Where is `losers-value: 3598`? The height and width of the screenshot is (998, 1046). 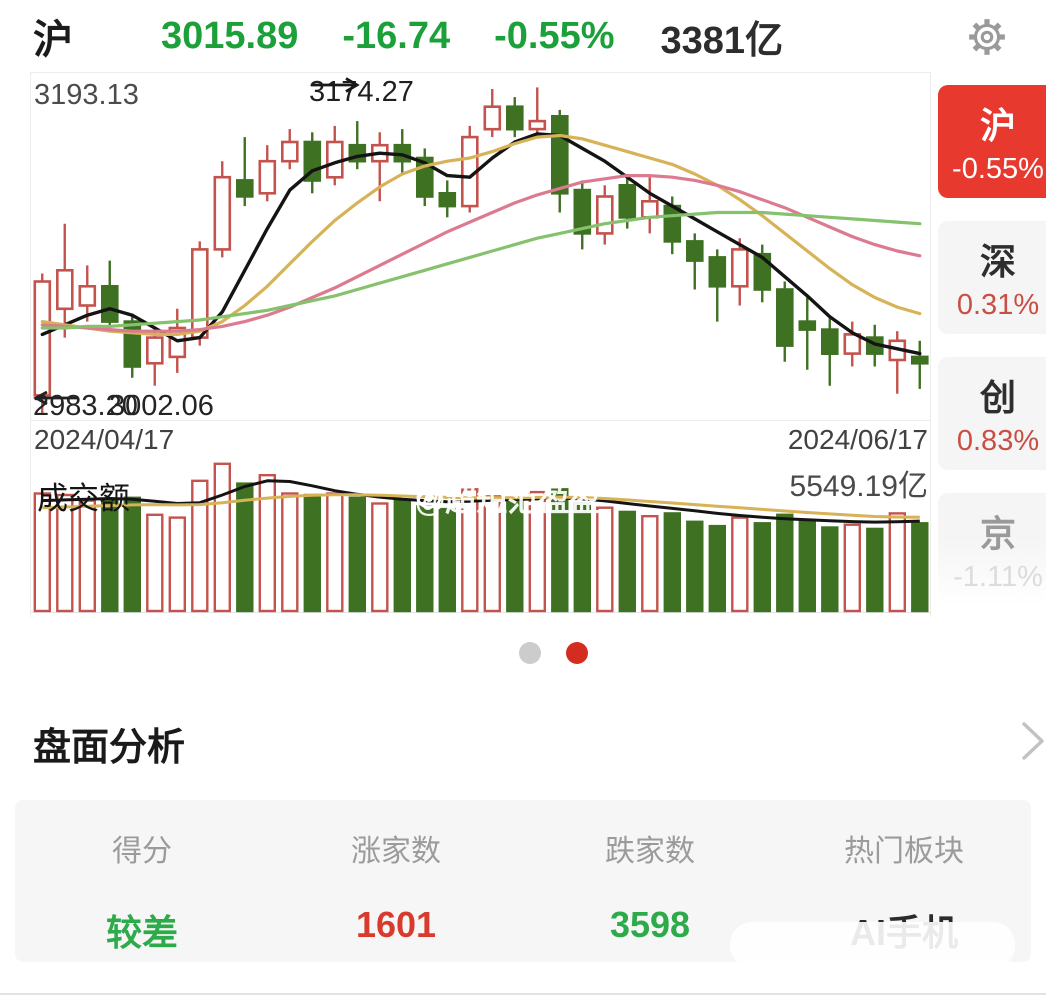
losers-value: 3598 is located at coordinates (650, 924).